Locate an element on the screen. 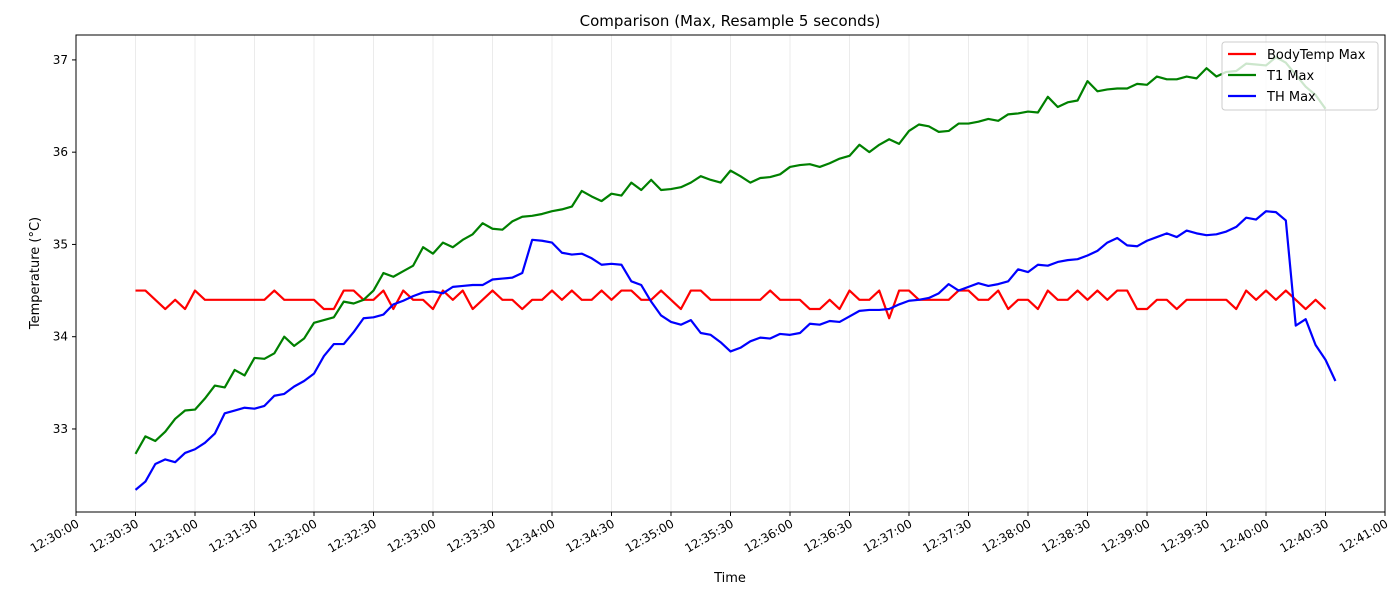  y-axis-label: Temperature (°C) is located at coordinates (35, 273).